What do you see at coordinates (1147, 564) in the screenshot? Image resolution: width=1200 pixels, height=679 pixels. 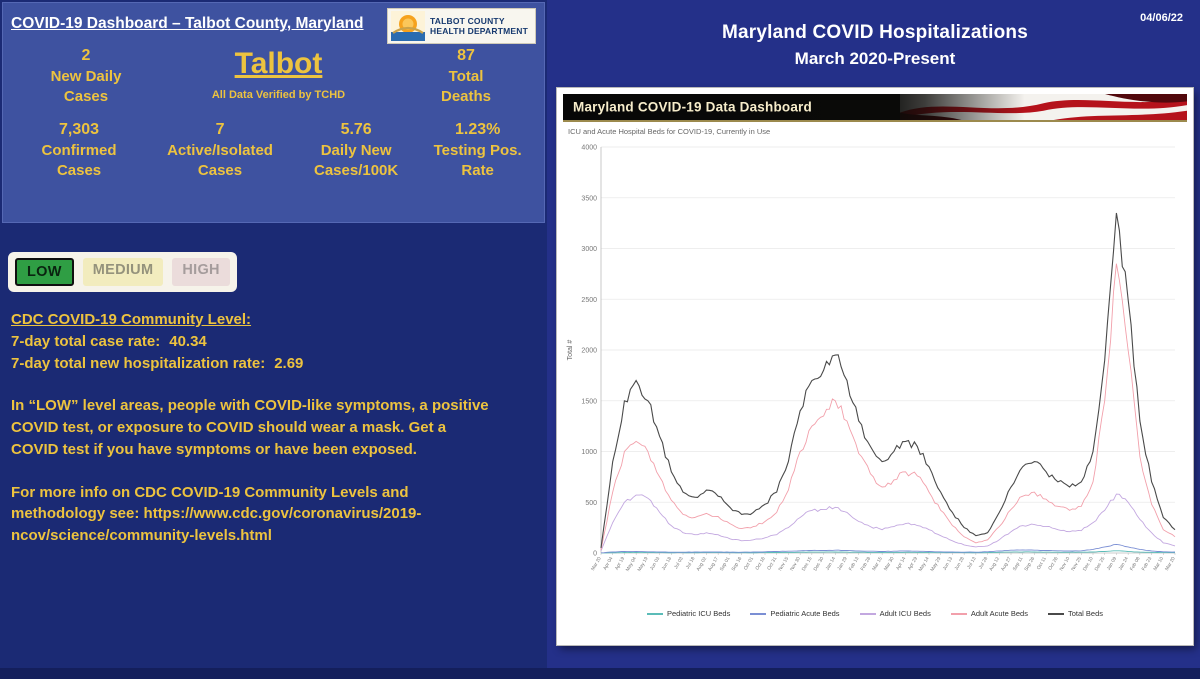 I see `svg-text: Feb 23` at bounding box center [1147, 564].